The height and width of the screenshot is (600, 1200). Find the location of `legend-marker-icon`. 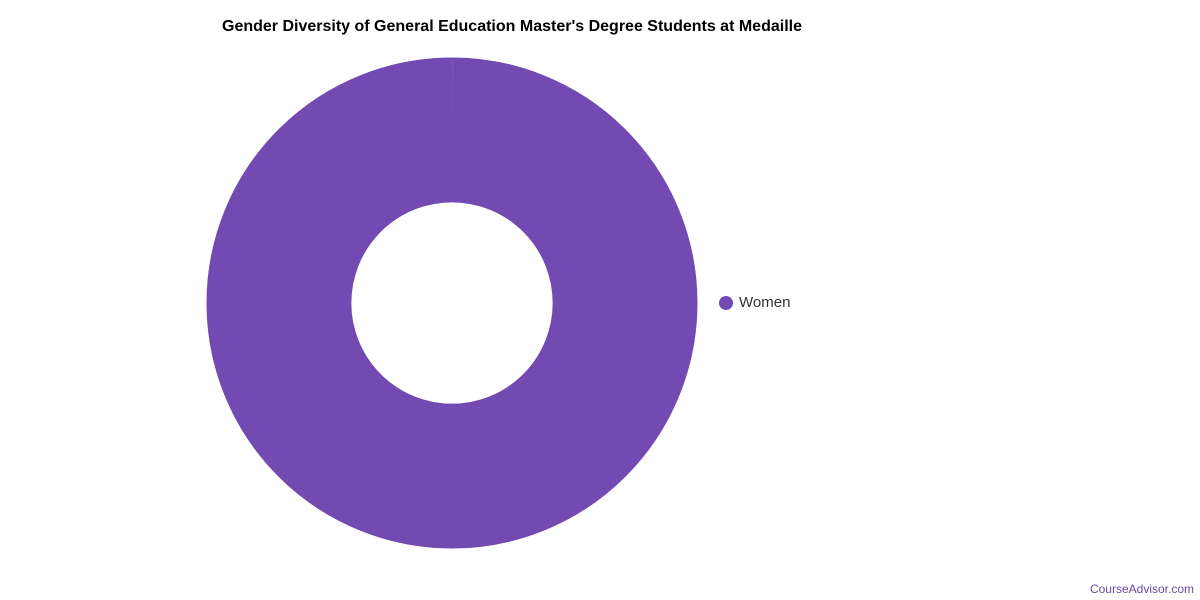

legend-marker-icon is located at coordinates (726, 303).